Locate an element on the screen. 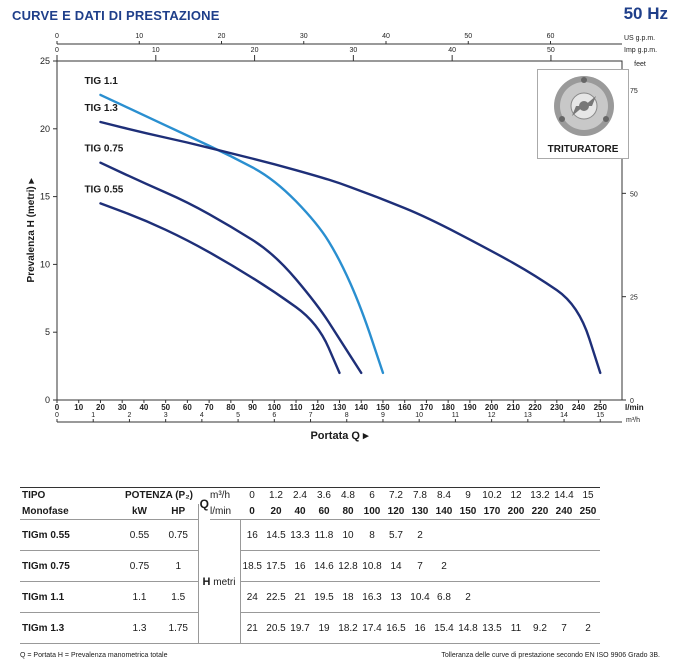 This screenshot has width=680, height=668. head-value: 11.8 is located at coordinates (324, 535).